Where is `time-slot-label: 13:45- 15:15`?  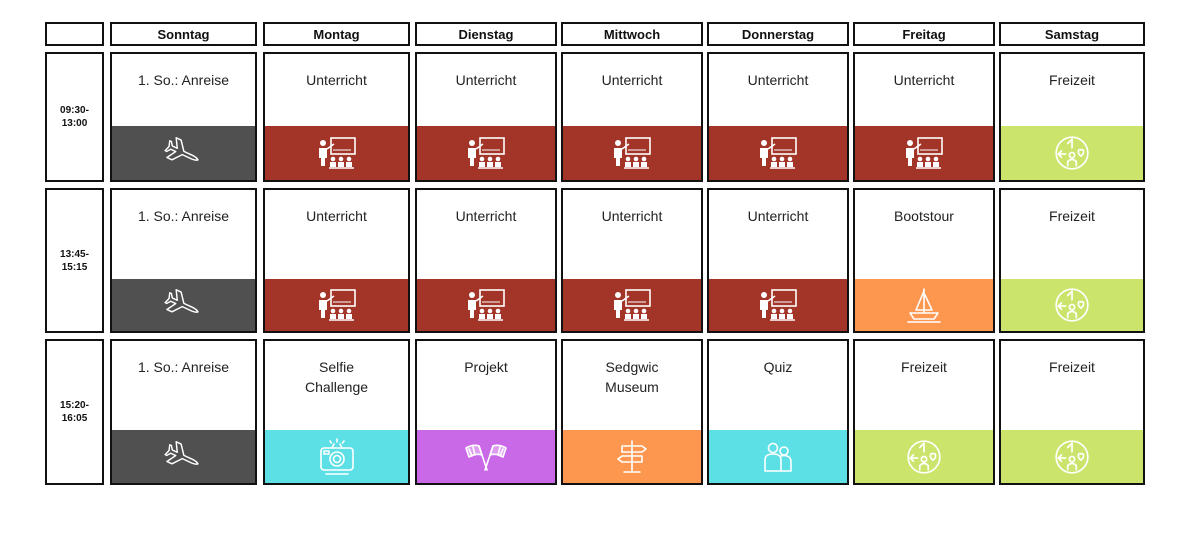 time-slot-label: 13:45- 15:15 is located at coordinates (74, 260).